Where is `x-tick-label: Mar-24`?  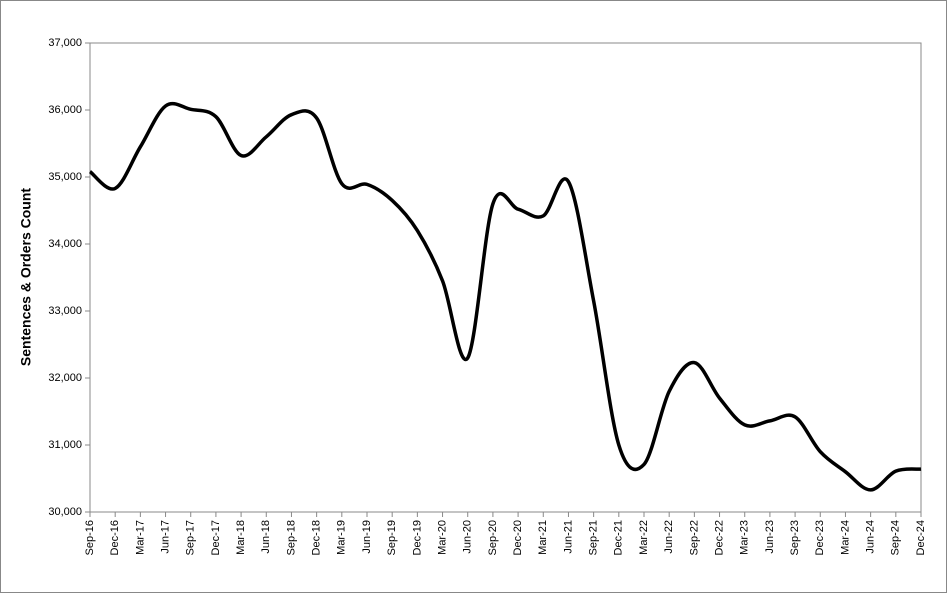 x-tick-label: Mar-24 is located at coordinates (845, 537).